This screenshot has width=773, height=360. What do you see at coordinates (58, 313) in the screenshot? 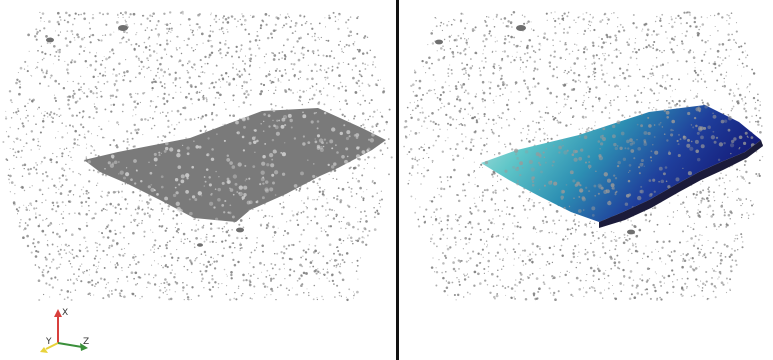
I see `x-axis-arrowhead` at bounding box center [58, 313].